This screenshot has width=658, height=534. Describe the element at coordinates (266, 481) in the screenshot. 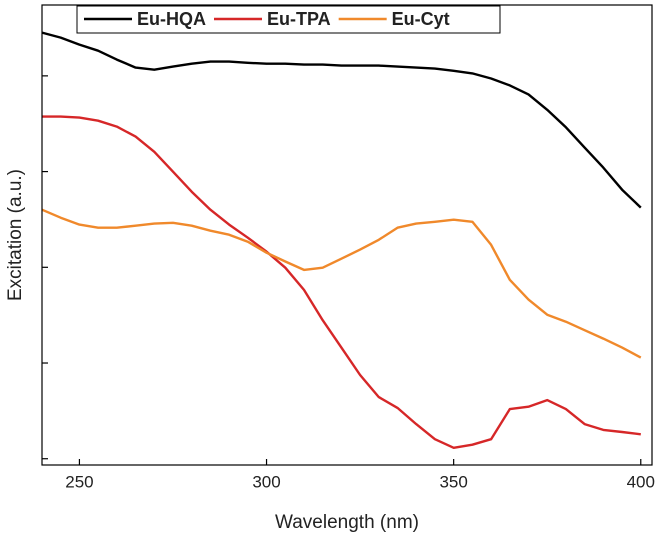

I see `x-tick-label: 300` at that location.